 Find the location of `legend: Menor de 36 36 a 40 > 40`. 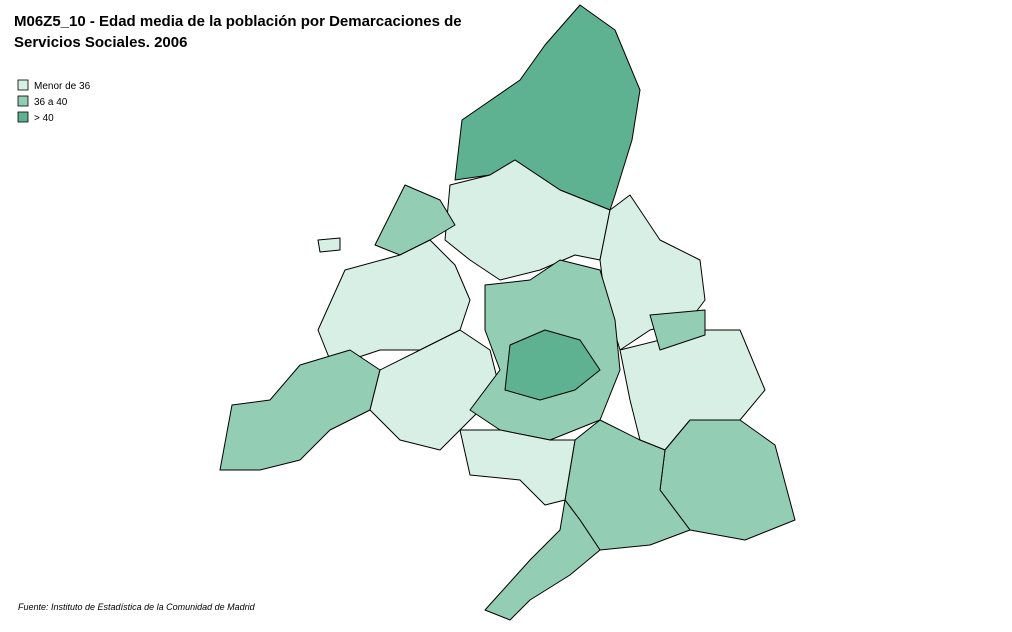

legend: Menor de 36 36 a 40 > 40 is located at coordinates (54, 101).